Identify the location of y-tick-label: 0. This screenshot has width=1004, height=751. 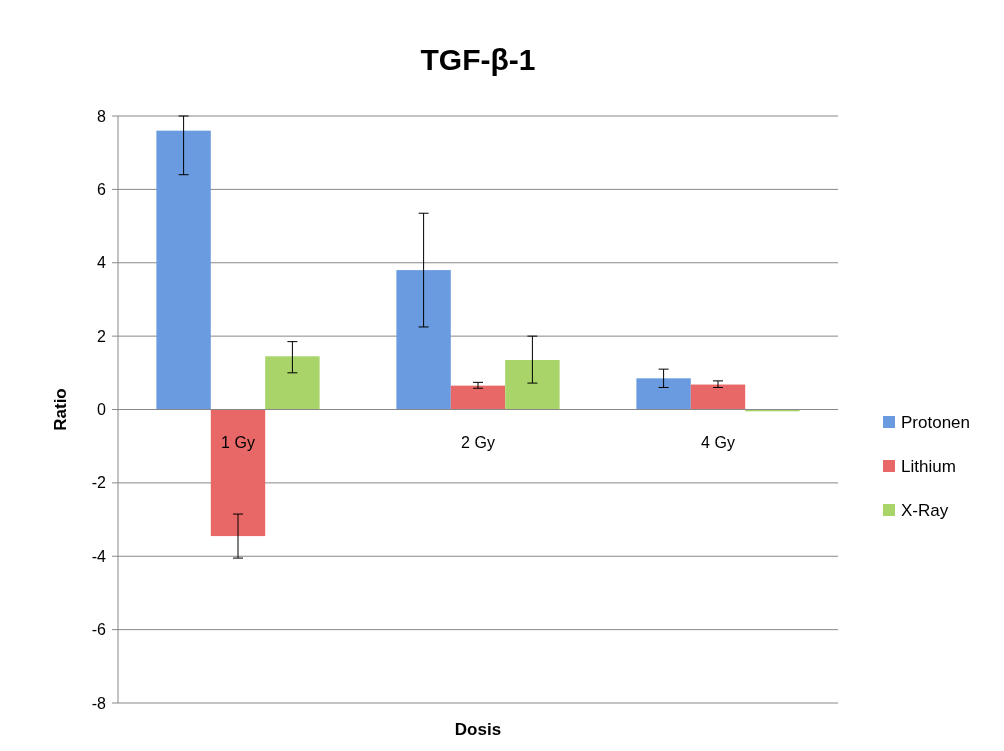
(102, 410).